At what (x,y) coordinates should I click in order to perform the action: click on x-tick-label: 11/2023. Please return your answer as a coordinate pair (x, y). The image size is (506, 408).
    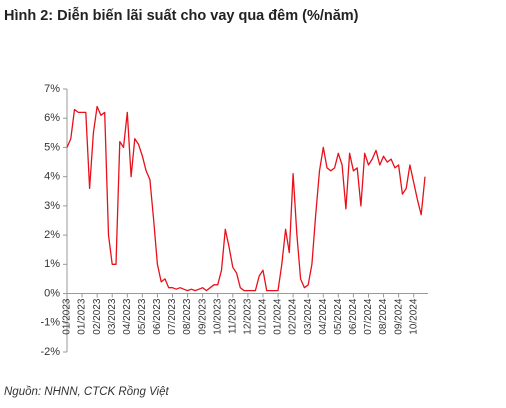
    Looking at the image, I should click on (232, 316).